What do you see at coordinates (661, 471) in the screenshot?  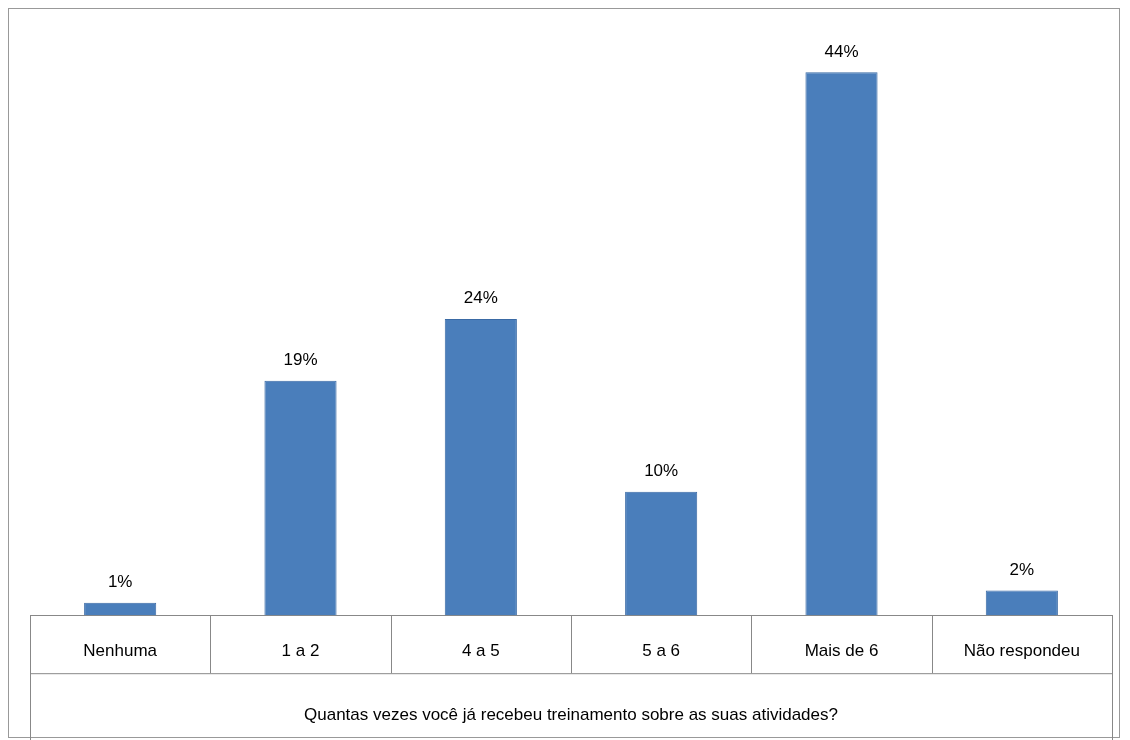 I see `data-label: 10%` at bounding box center [661, 471].